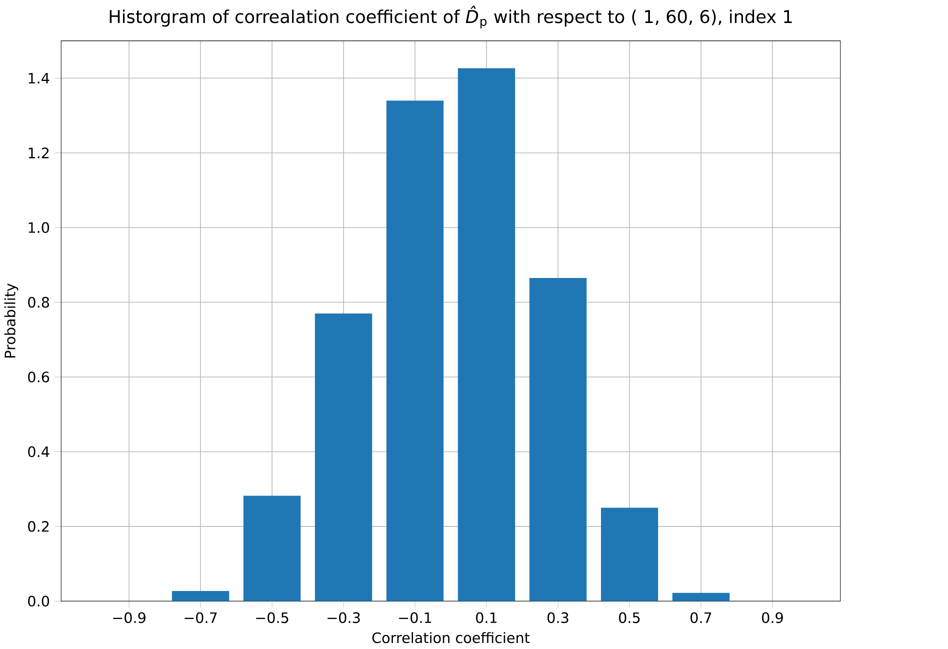  Describe the element at coordinates (344, 617) in the screenshot. I see `x-tick-label: −0.3` at that location.